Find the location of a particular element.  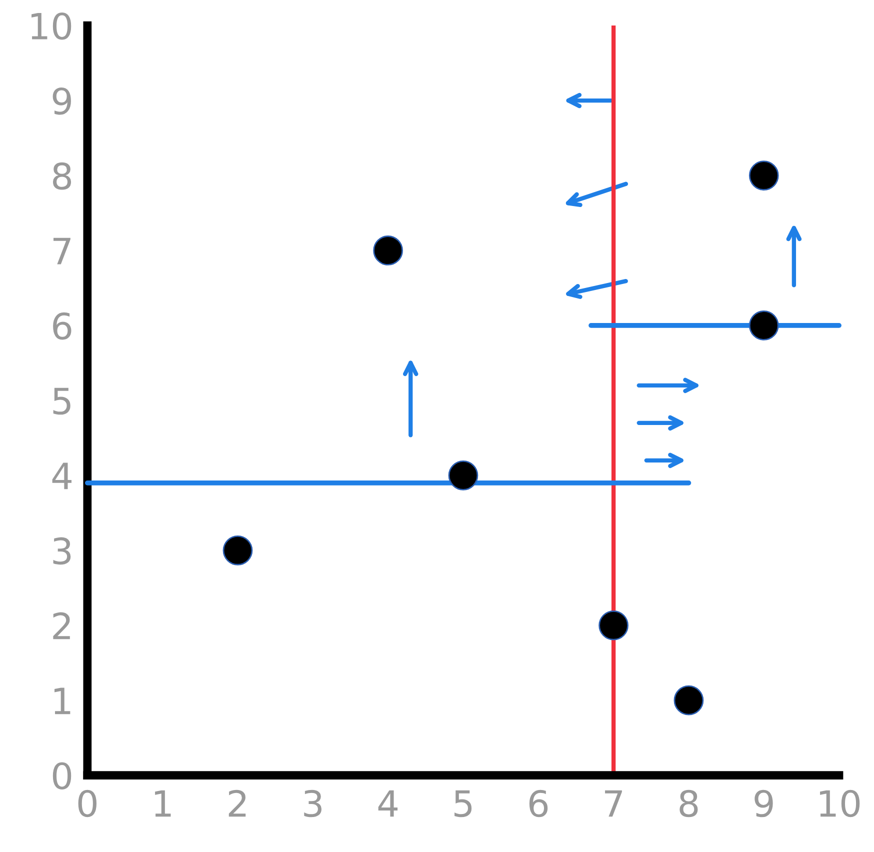

x-tick-label: 9 is located at coordinates (763, 804).